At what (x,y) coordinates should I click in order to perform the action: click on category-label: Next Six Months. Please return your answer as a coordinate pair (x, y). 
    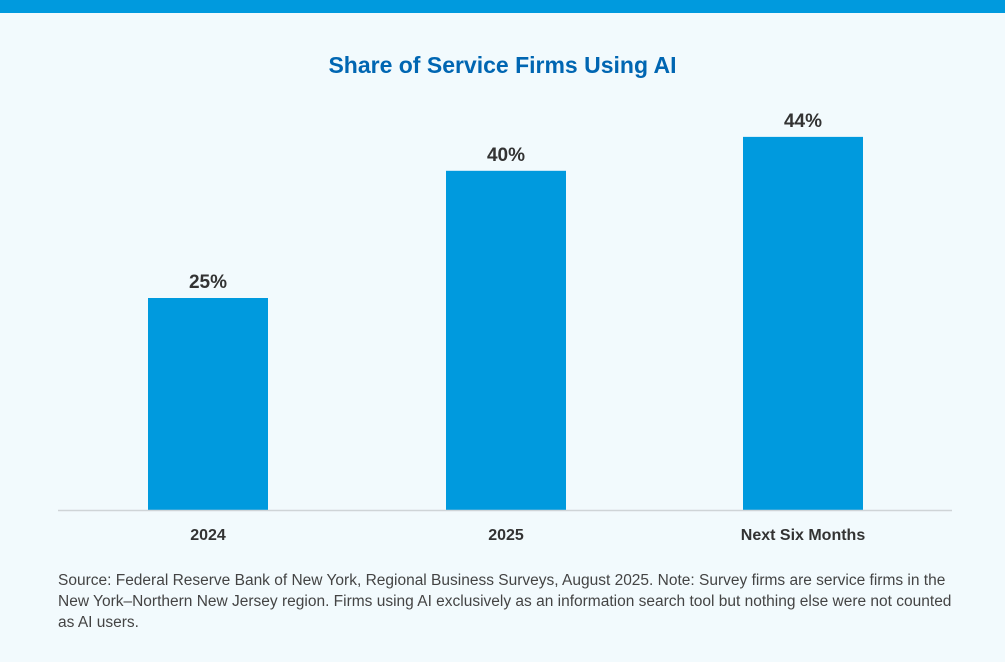
    Looking at the image, I should click on (803, 535).